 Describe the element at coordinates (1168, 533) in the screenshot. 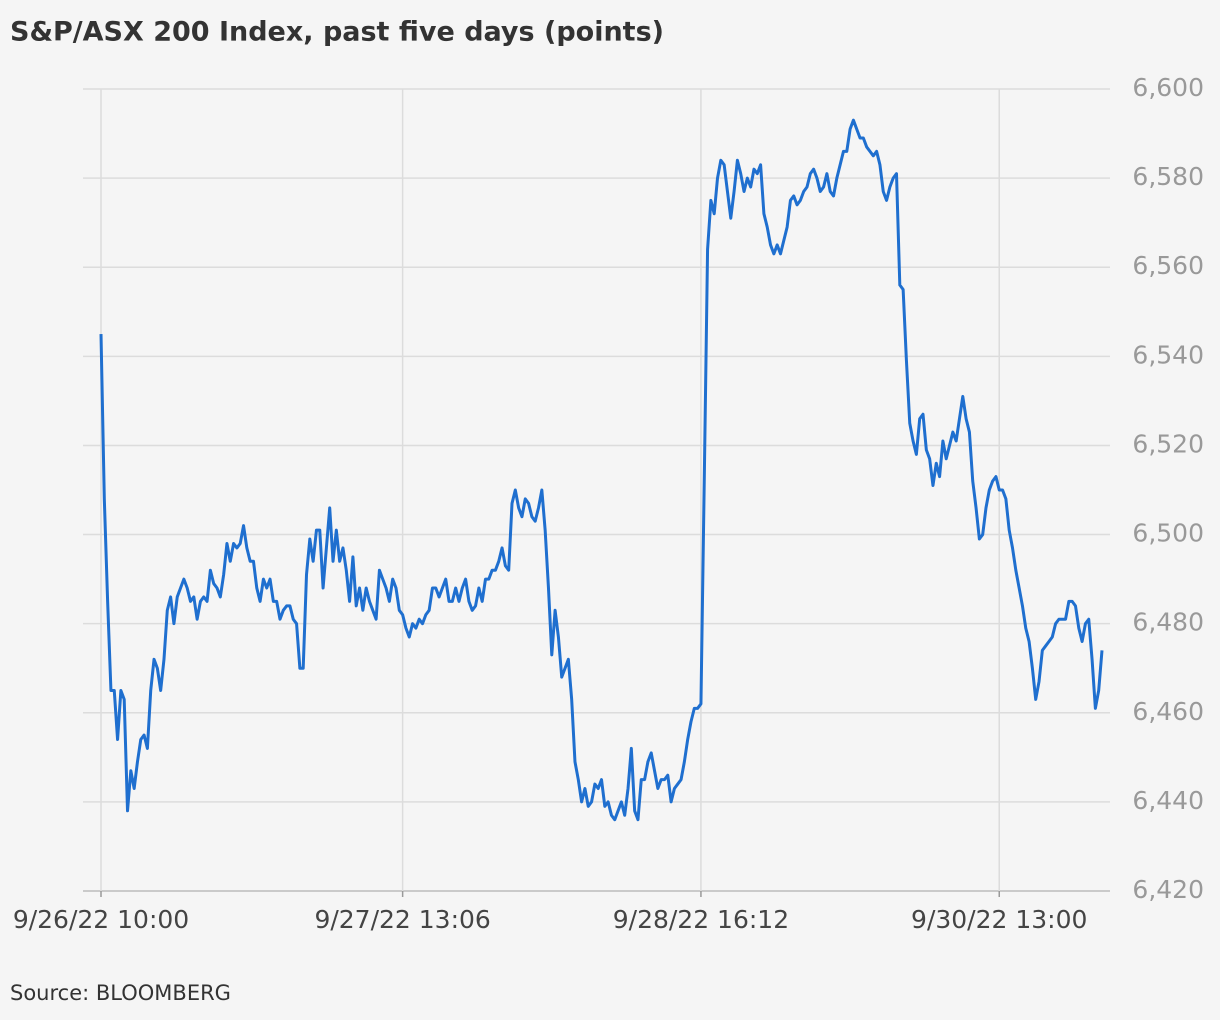

I see `y-tick-label: 6,500` at that location.